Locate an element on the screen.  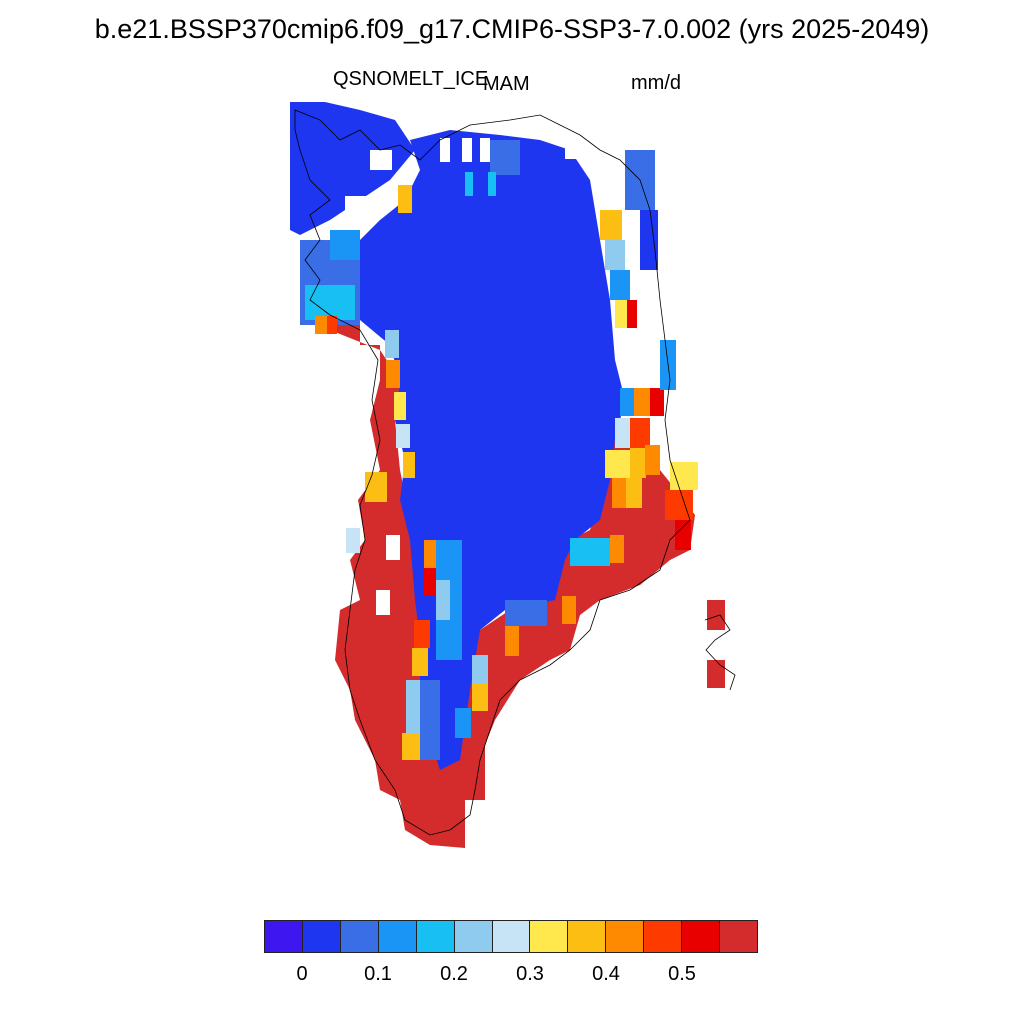
colorbar is located at coordinates (511, 936).